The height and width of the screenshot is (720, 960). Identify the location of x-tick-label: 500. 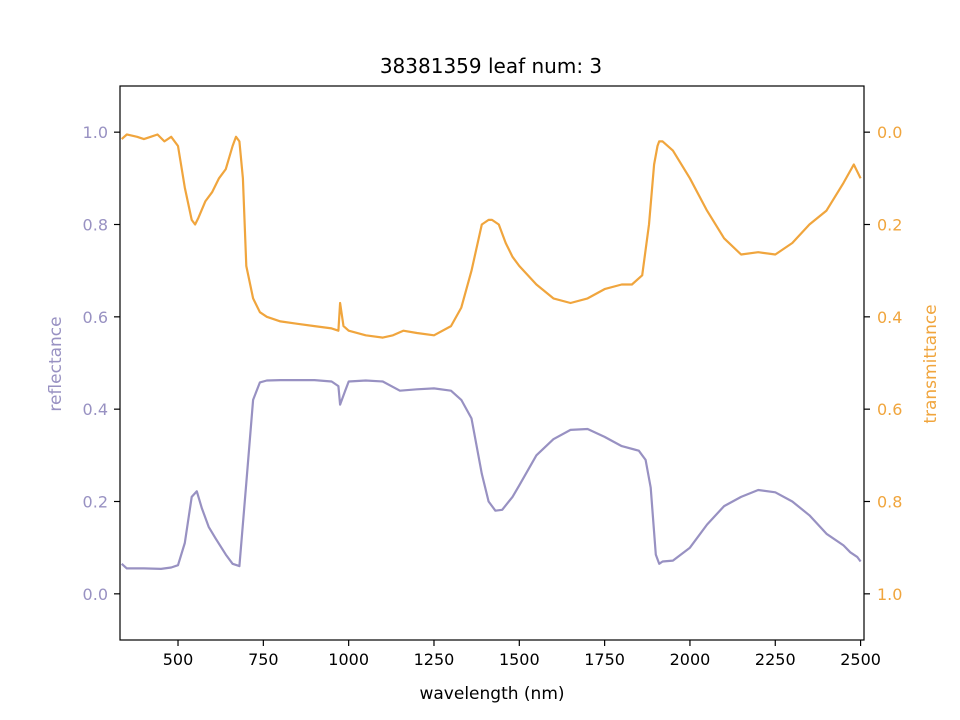
(178, 659).